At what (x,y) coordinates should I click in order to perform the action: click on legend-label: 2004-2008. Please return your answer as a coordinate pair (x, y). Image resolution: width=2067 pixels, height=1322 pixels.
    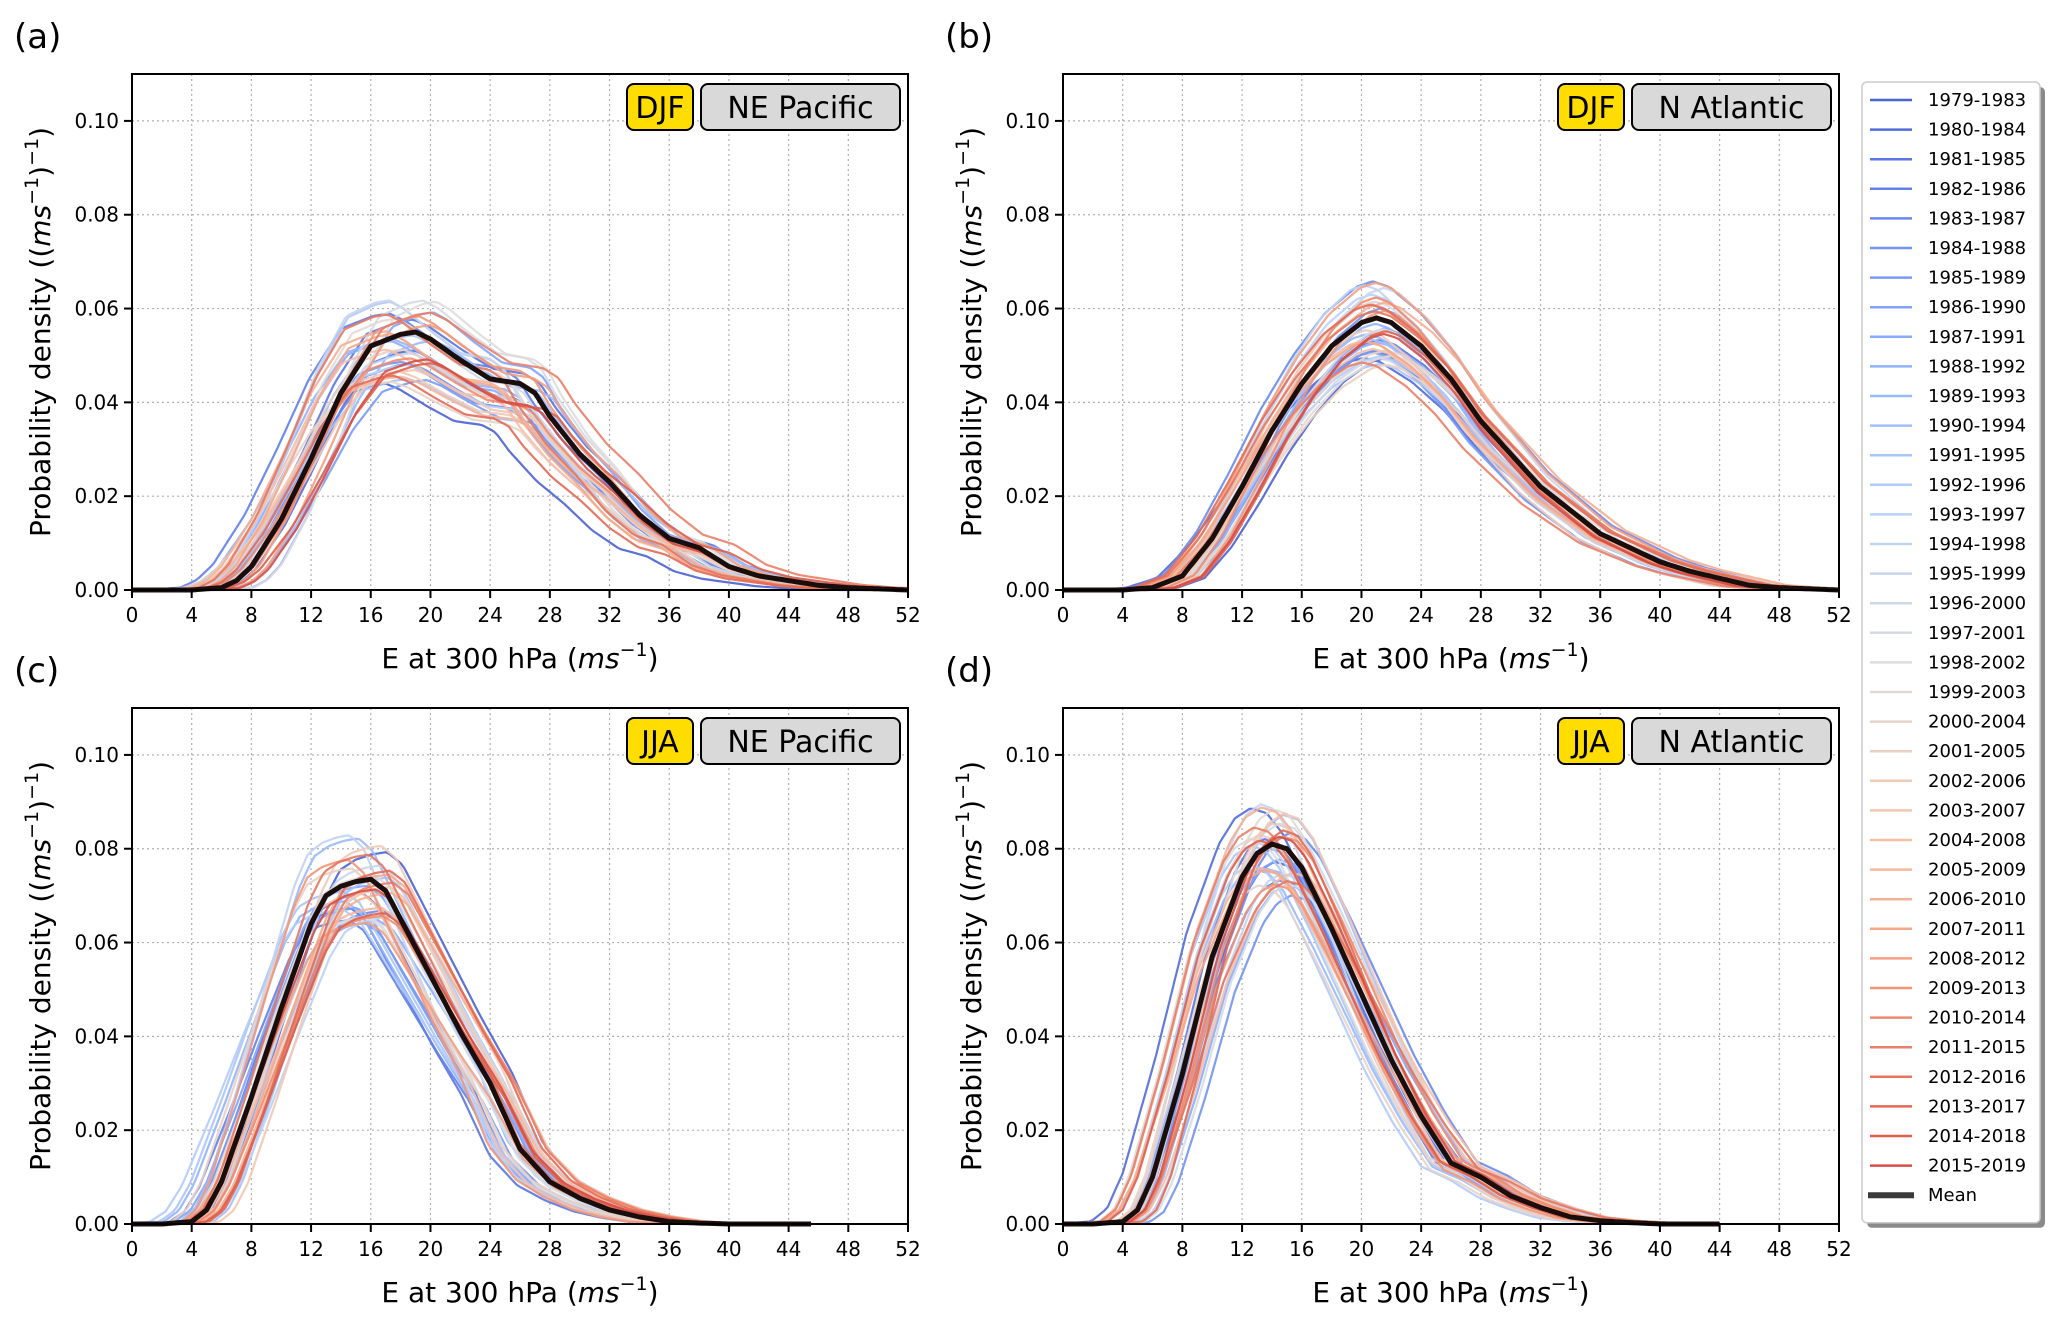
    Looking at the image, I should click on (1977, 840).